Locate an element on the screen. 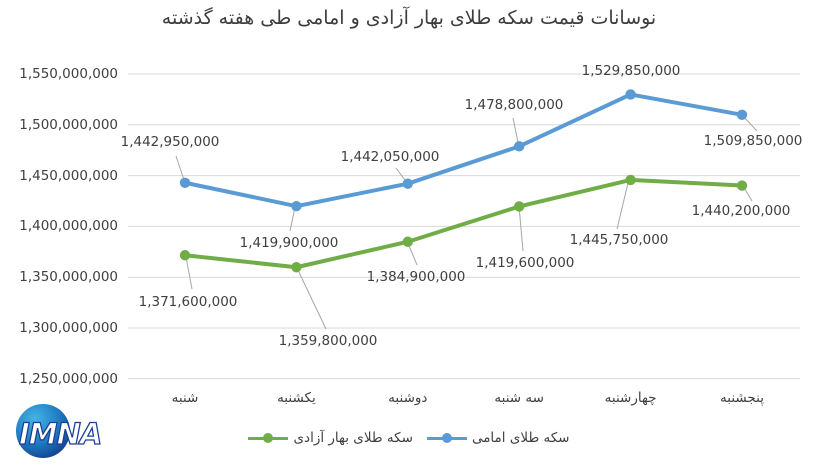  legend-item-emami: سکه طلای امامی is located at coordinates (498, 438).